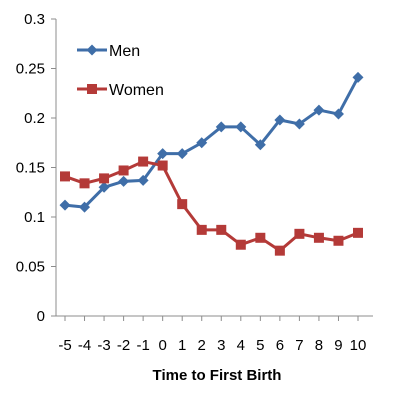 This screenshot has width=406, height=411. Describe the element at coordinates (182, 345) in the screenshot. I see `x-tick-label: 1` at that location.